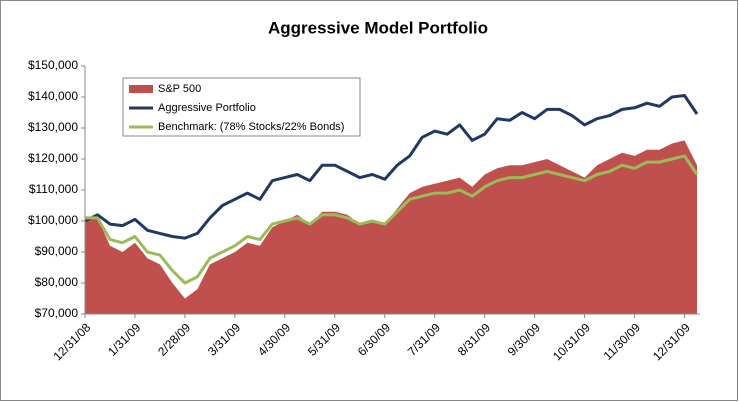  Describe the element at coordinates (251, 127) in the screenshot. I see `legend-label: Benchmark: (78% Stocks/22% Bonds)` at that location.